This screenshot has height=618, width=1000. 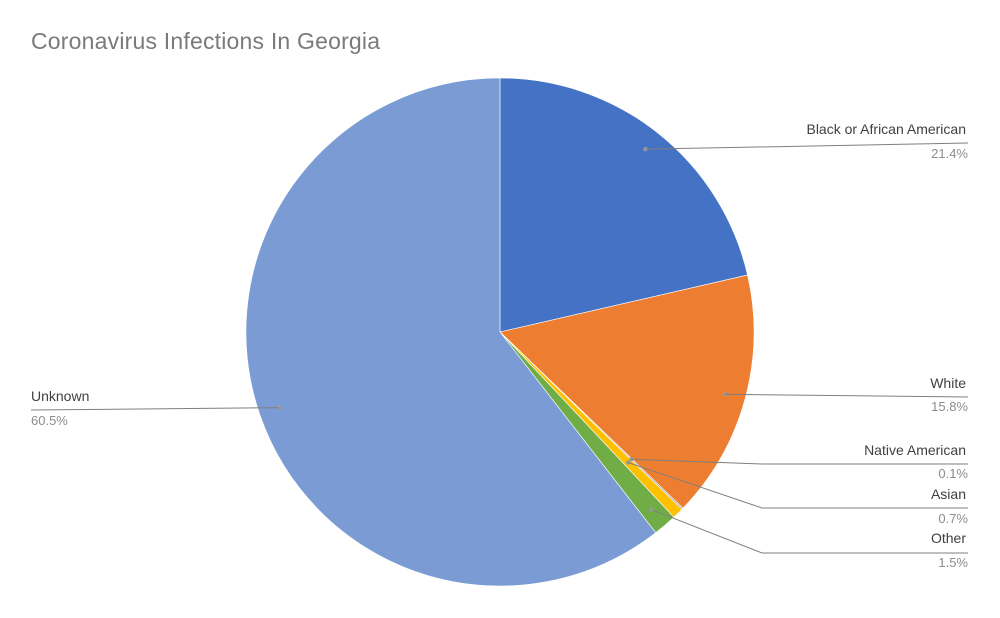 I want to click on leader-dot-white, so click(x=725, y=394).